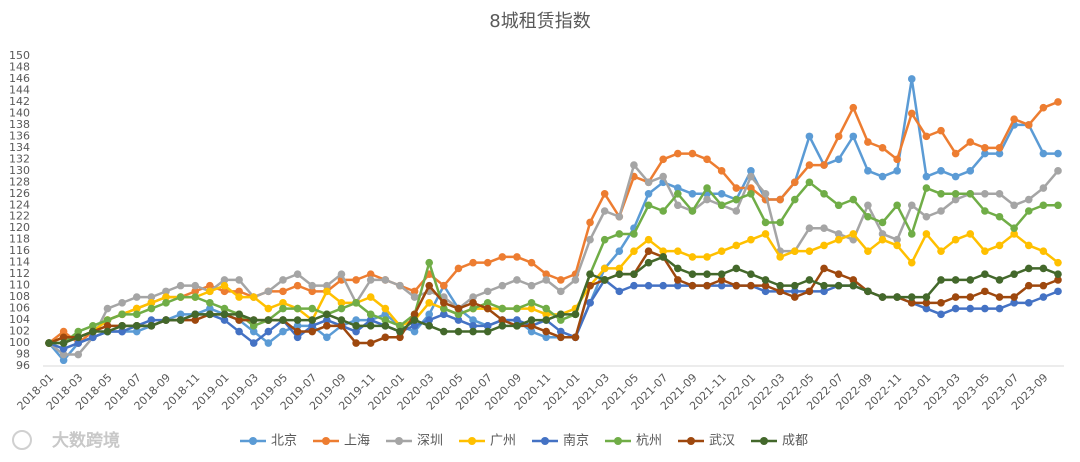 This screenshot has height=462, width=1080. What do you see at coordinates (399, 441) in the screenshot?
I see `legend-marker` at bounding box center [399, 441].